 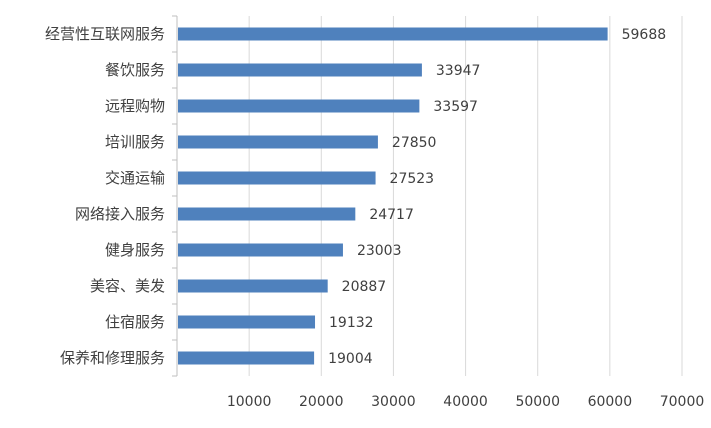 What do you see at coordinates (127, 286) in the screenshot?
I see `category-label: 美容、美发` at bounding box center [127, 286].